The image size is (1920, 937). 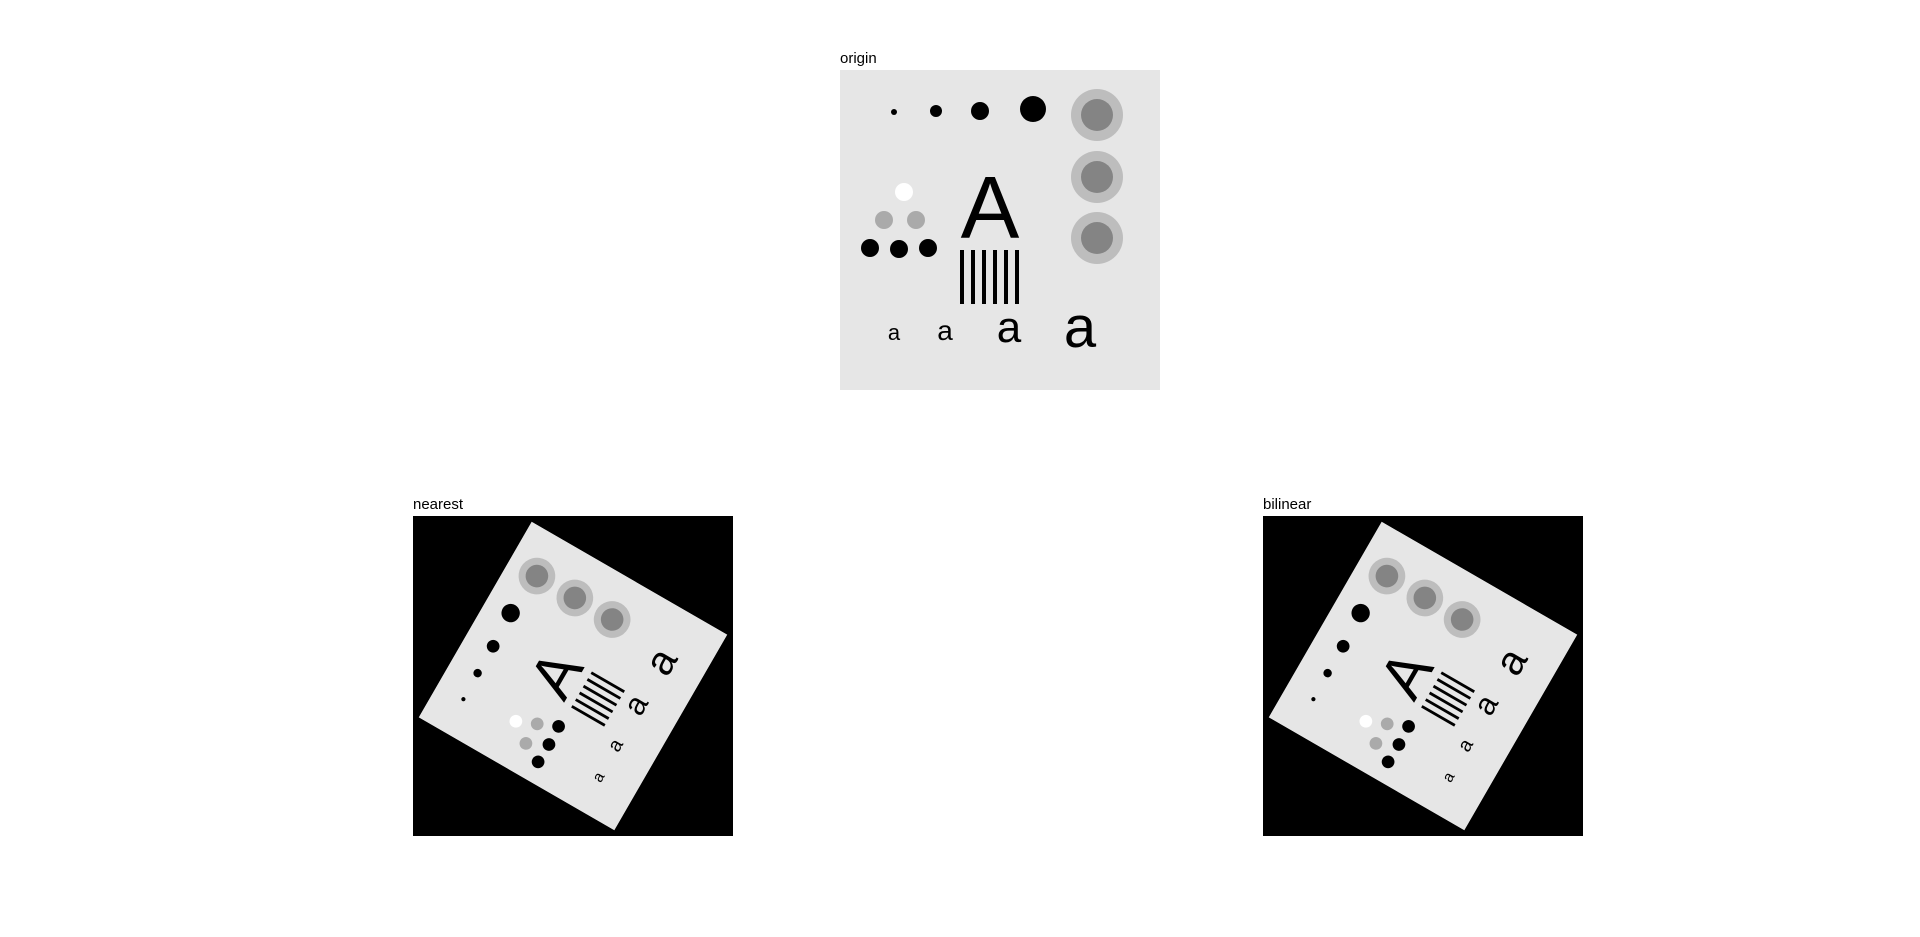 What do you see at coordinates (990, 207) in the screenshot?
I see `large-letter: A` at bounding box center [990, 207].